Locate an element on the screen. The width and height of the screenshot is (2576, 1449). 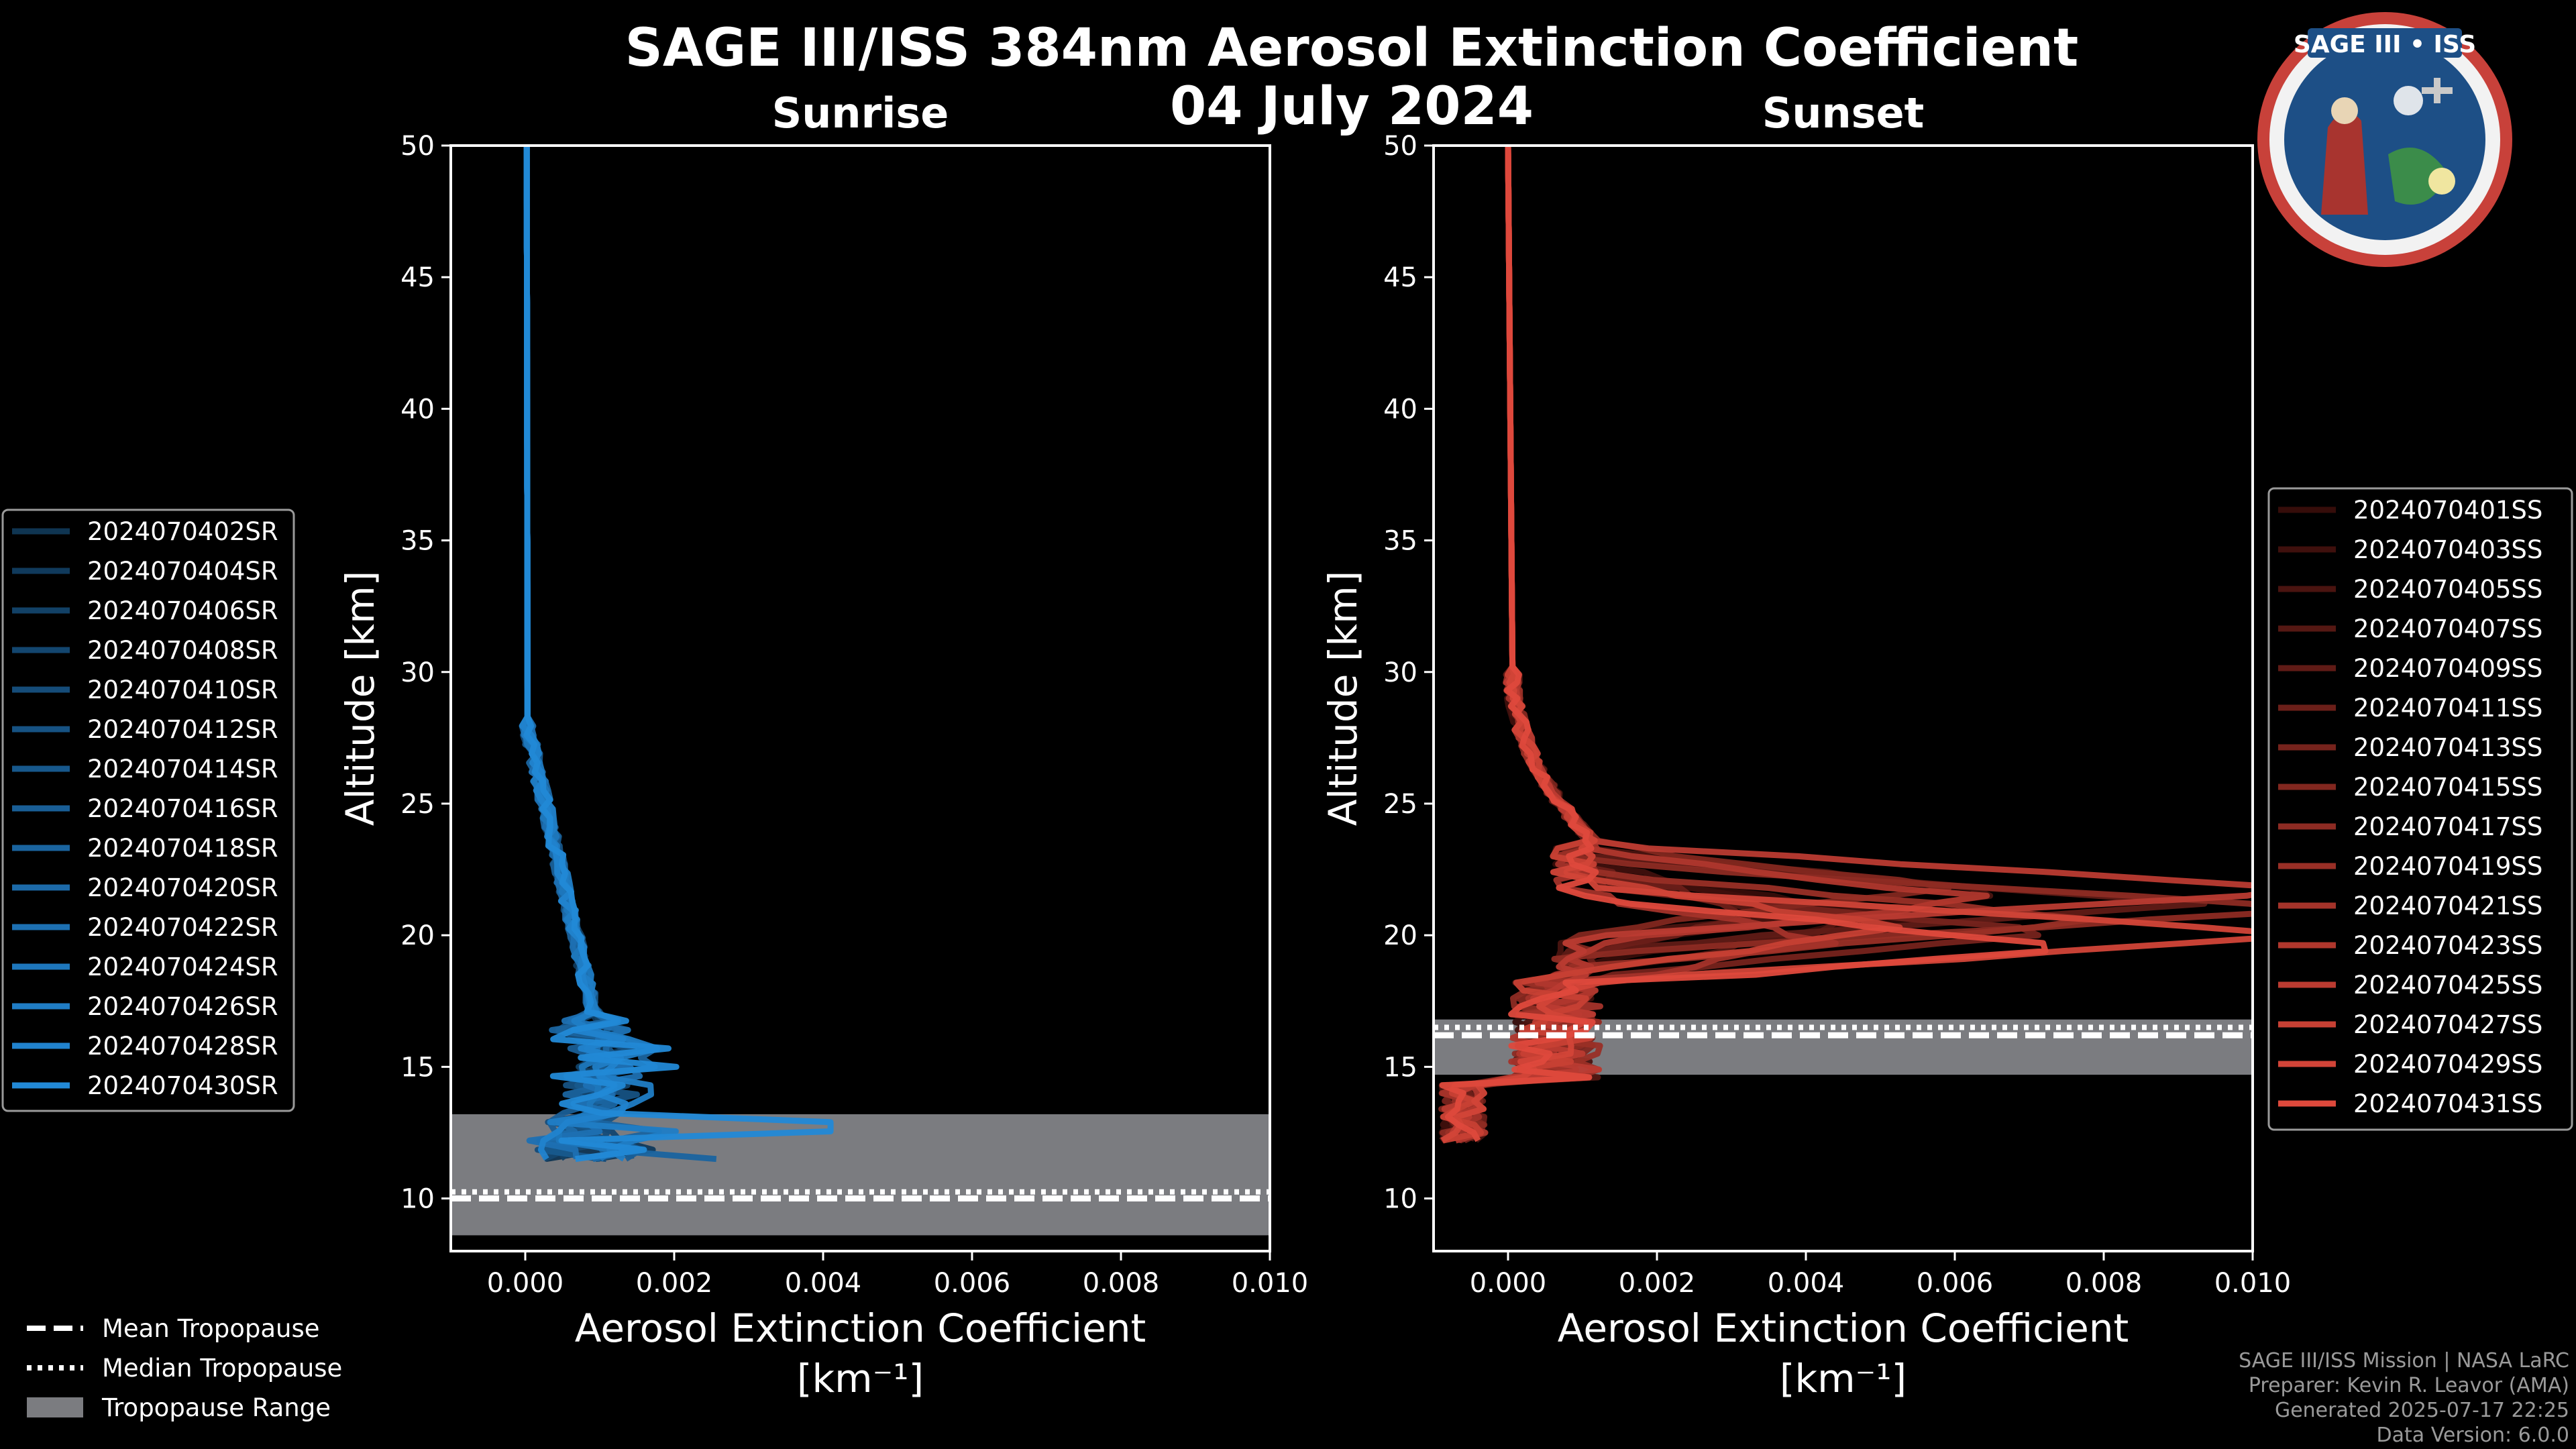
series-line-2024070430SR is located at coordinates (678, 654).